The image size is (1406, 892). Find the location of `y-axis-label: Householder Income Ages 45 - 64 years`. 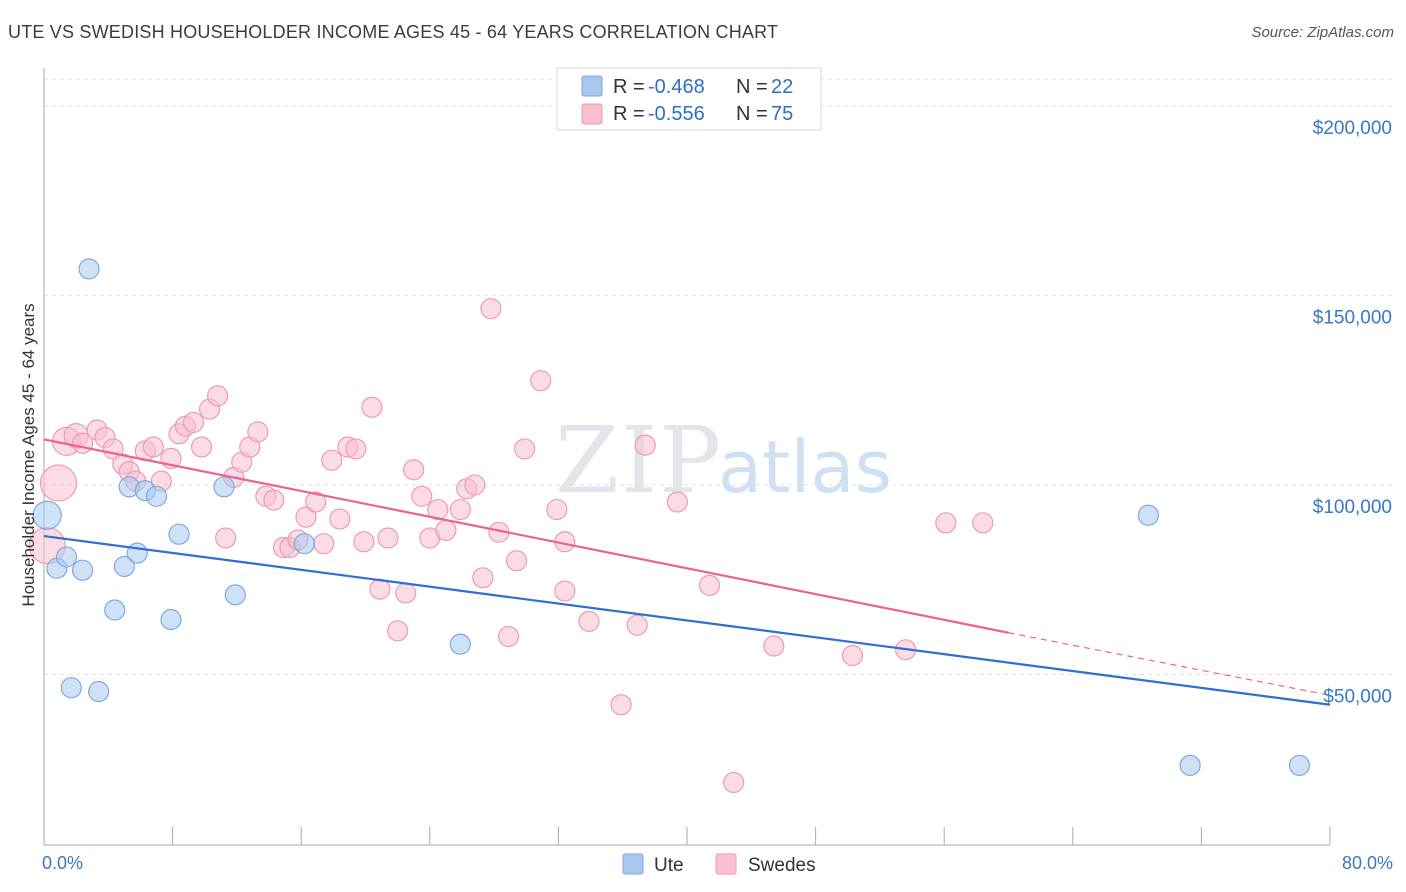

y-axis-label: Householder Income Ages 45 - 64 years is located at coordinates (28, 454).